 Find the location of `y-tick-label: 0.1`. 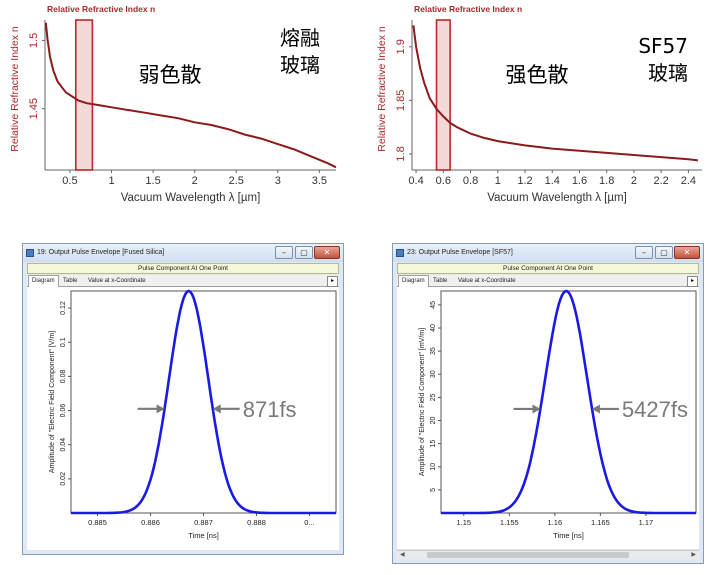

y-tick-label: 0.1 is located at coordinates (63, 342).